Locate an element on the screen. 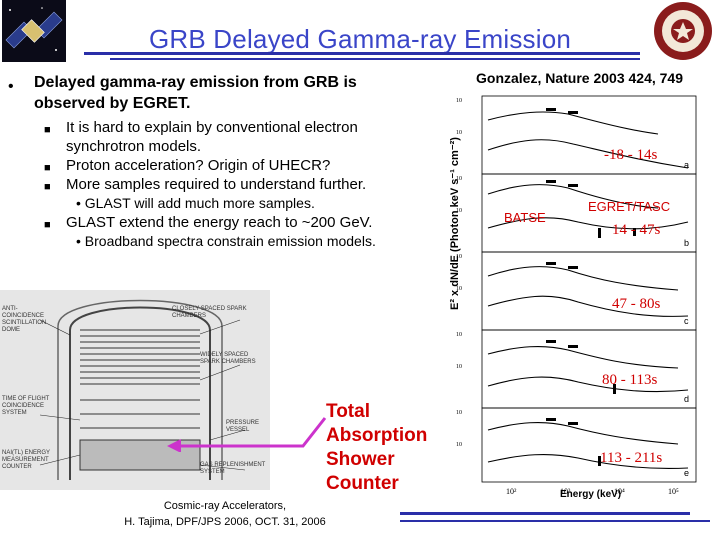 The width and height of the screenshot is (720, 540). svg-text: 10² is located at coordinates (511, 491).